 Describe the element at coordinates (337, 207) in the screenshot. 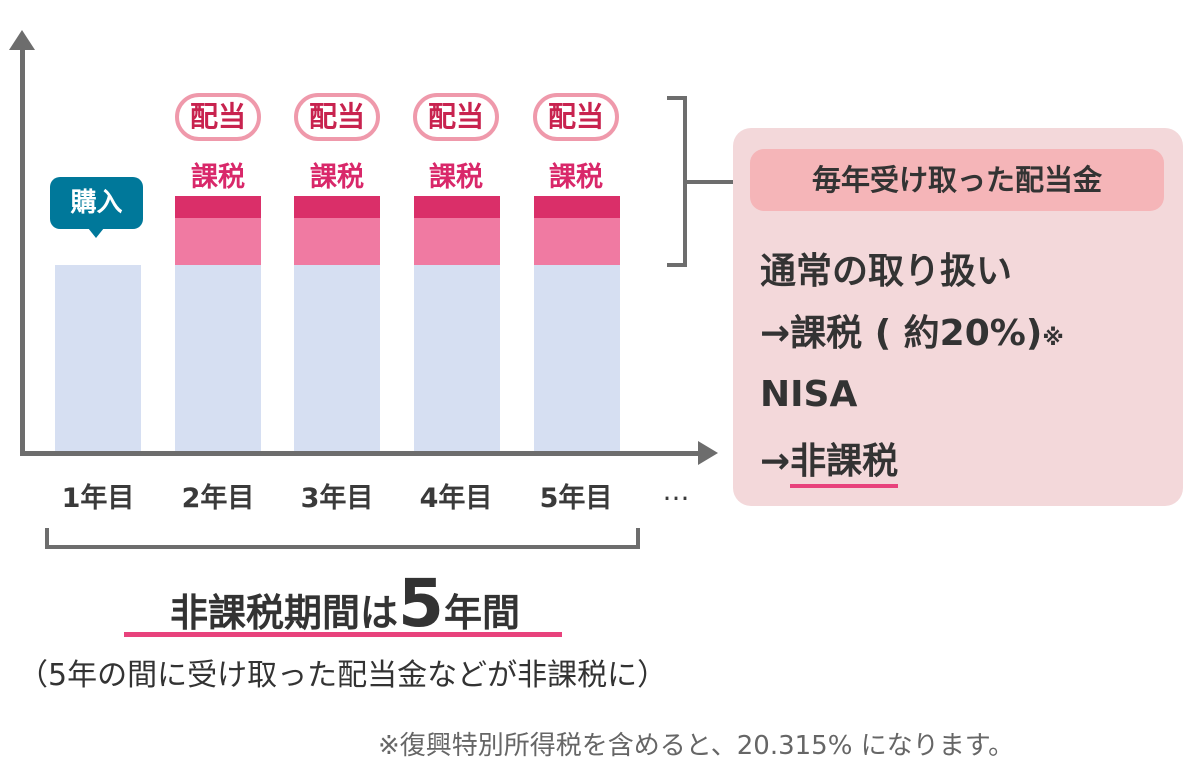

I see `bar-year3-tax` at that location.